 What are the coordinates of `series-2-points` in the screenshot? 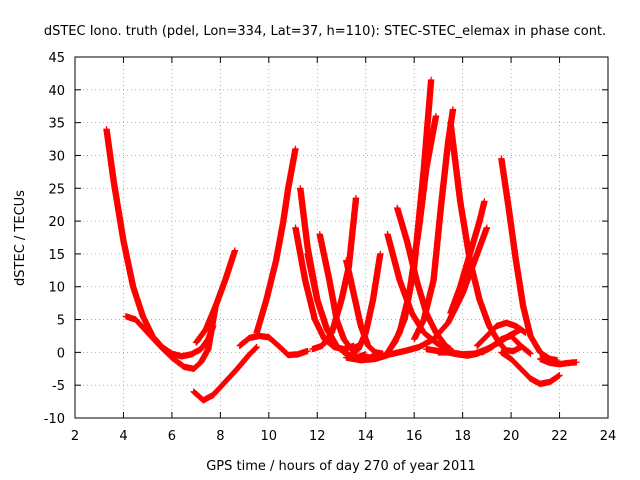 It's located at (170, 337).